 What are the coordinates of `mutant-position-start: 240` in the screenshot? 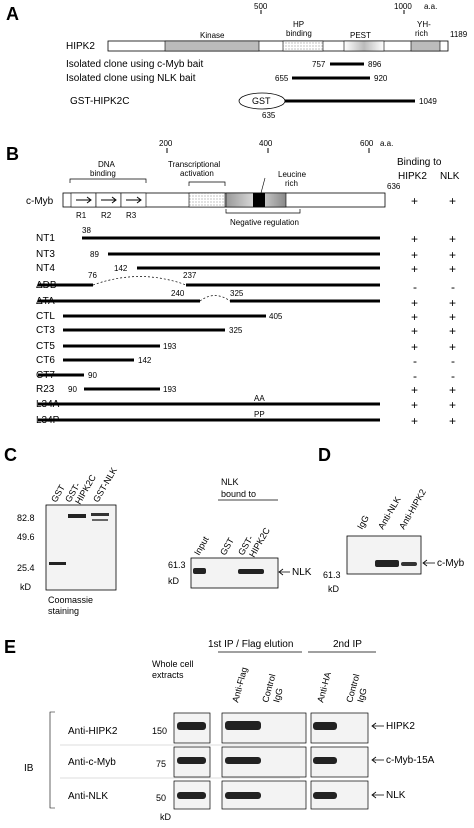 It's located at (178, 293).